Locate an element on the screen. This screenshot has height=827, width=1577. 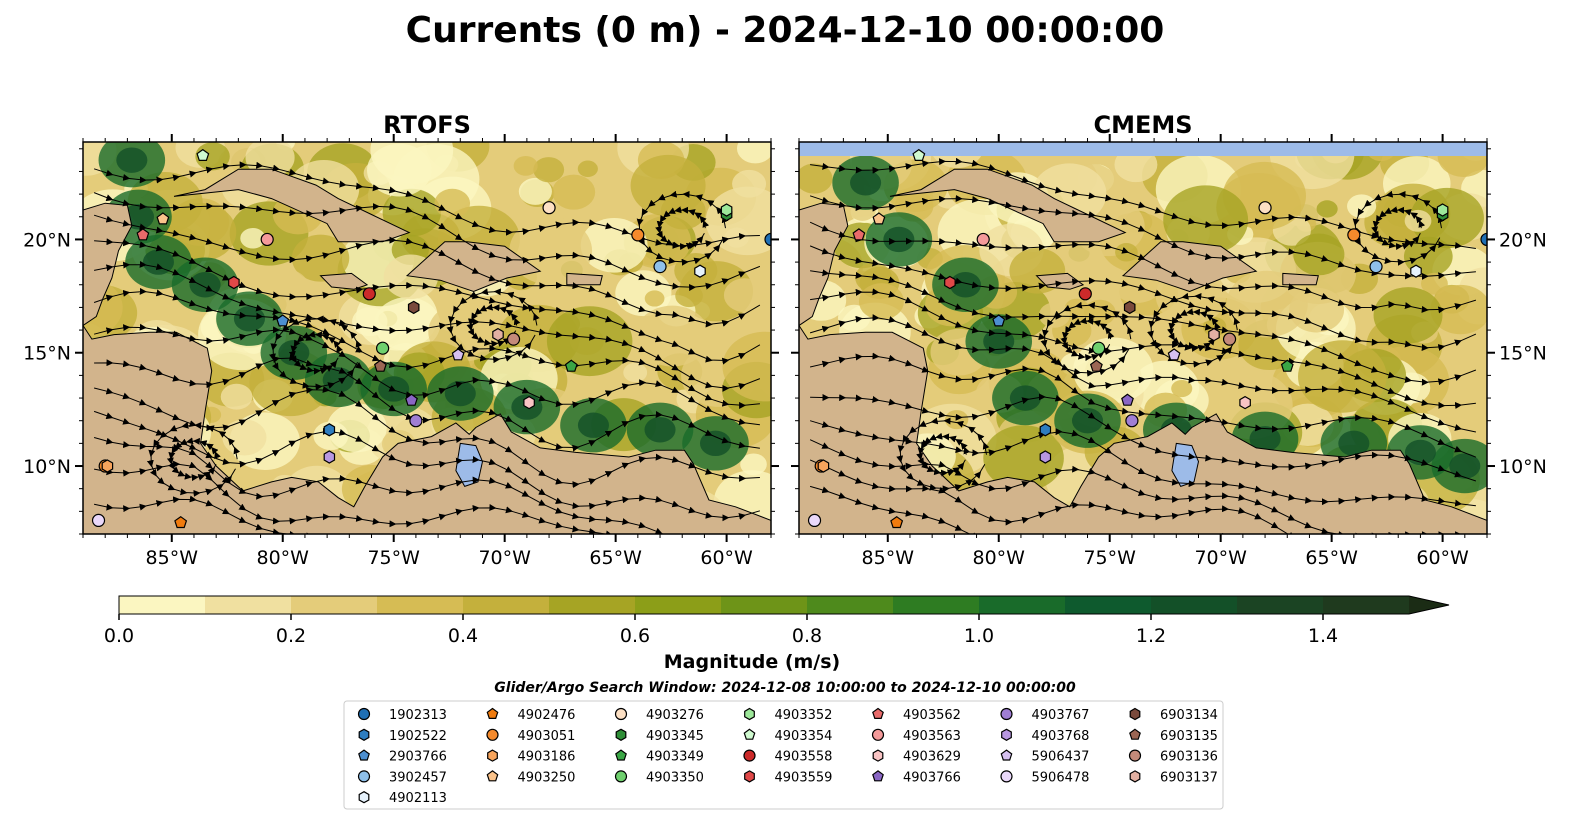
legend-item-4903558: 4903558 is located at coordinates (788, 757).